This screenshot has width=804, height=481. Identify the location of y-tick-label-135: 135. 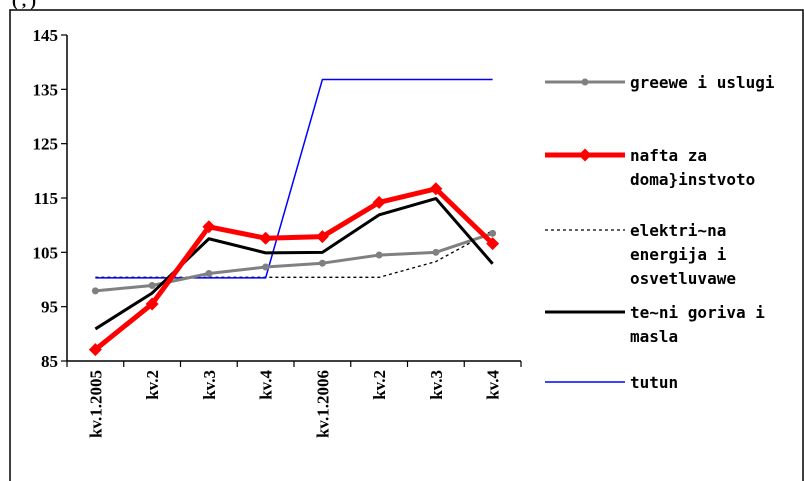
(46, 89).